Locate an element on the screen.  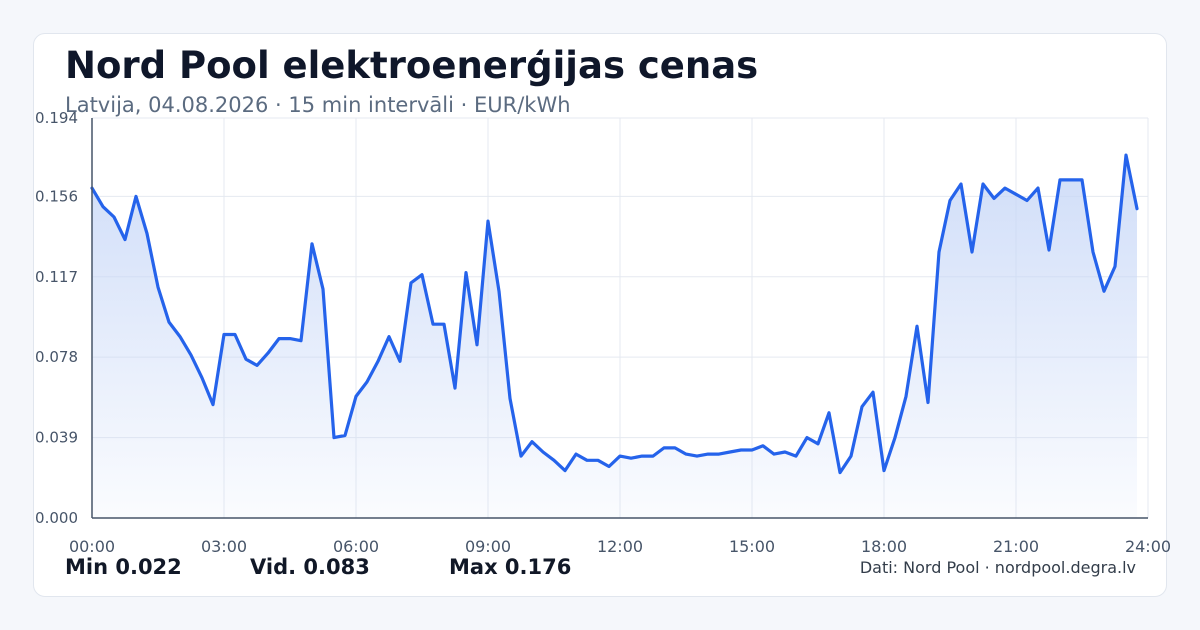
y-tick-label: 0.000 is located at coordinates (56, 518).